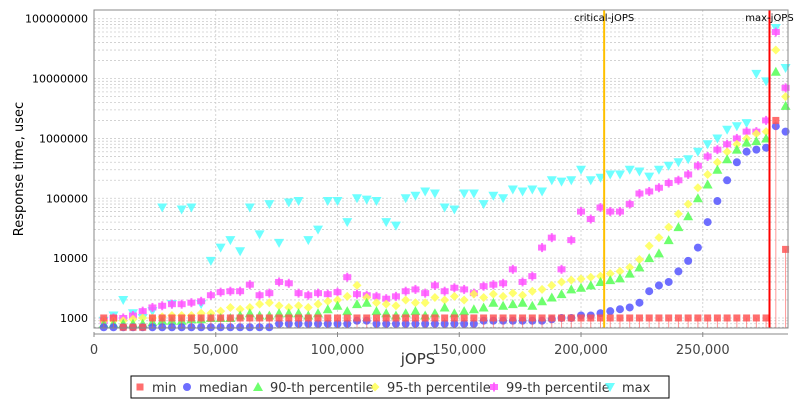 This screenshot has width=800, height=404. I want to click on x-tick-label: 250,000, so click(703, 350).